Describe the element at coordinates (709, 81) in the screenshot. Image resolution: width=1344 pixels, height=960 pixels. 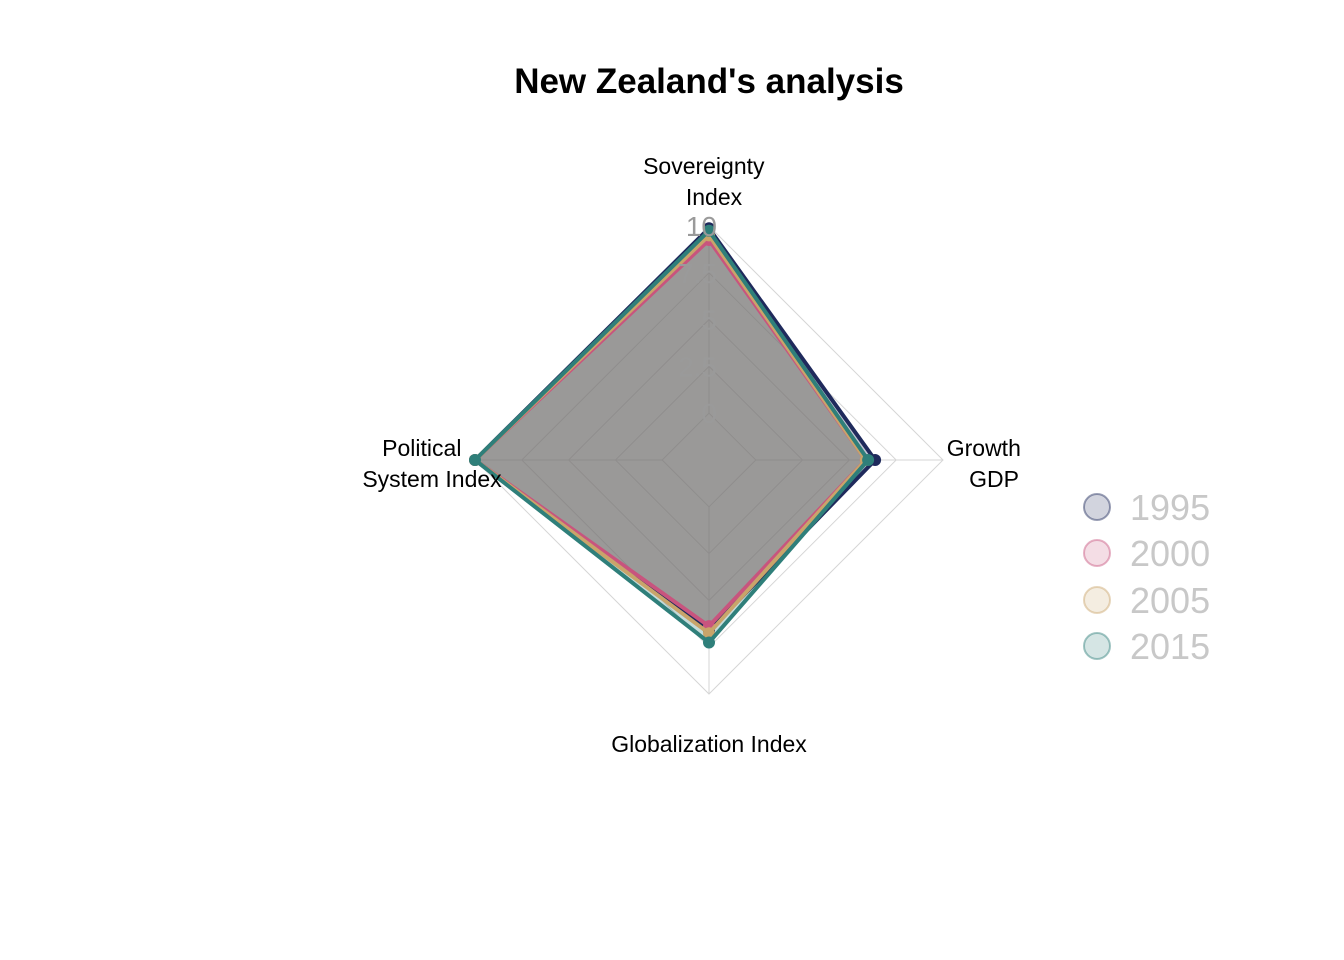
I see `chart-title: New Zealand's analysis` at that location.